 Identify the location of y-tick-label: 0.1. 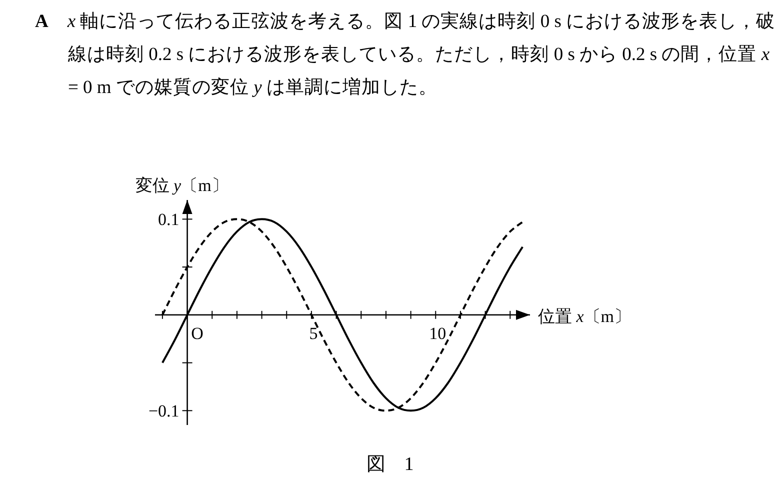
(169, 220).